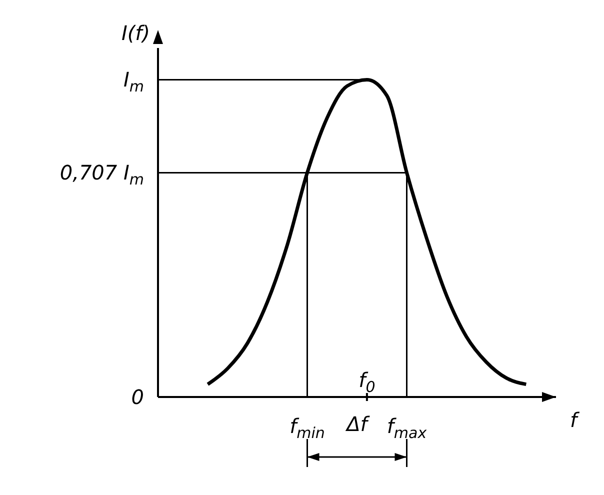 Image resolution: width=604 pixels, height=495 pixels. I want to click on y-tick-label: 0, so click(137, 397).